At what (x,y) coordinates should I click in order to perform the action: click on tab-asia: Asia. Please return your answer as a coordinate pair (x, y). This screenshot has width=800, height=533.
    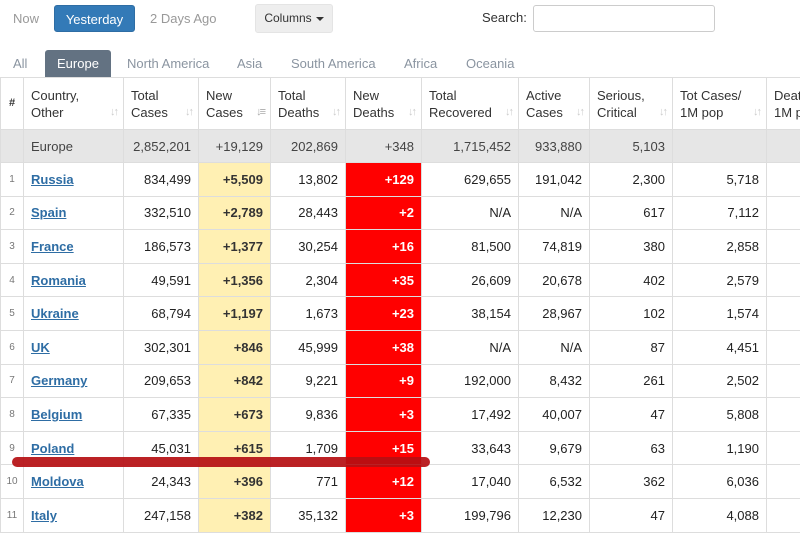
    Looking at the image, I should click on (250, 63).